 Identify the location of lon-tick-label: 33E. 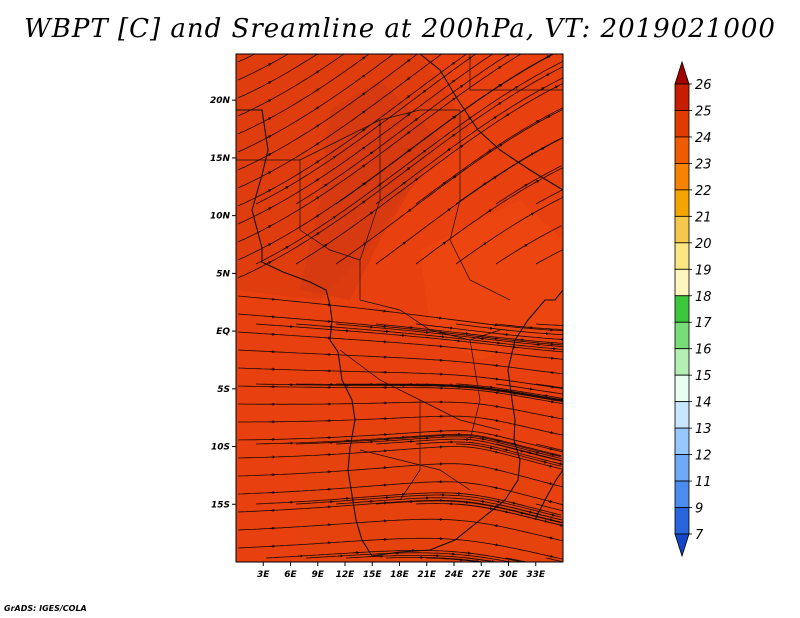
(536, 575).